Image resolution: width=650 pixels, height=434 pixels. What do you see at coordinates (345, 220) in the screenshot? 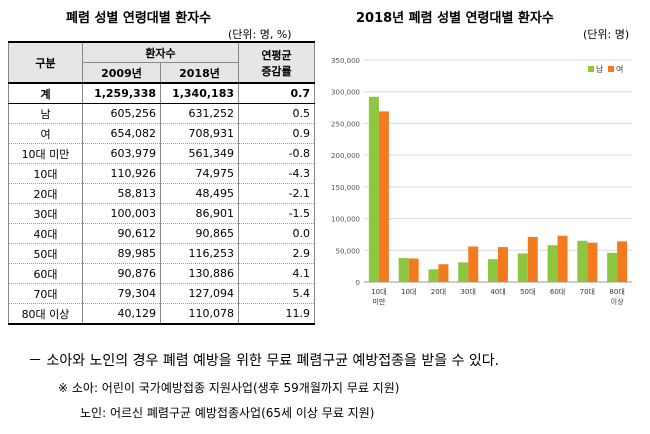
I see `y-tick-label: 100,000` at bounding box center [345, 220].